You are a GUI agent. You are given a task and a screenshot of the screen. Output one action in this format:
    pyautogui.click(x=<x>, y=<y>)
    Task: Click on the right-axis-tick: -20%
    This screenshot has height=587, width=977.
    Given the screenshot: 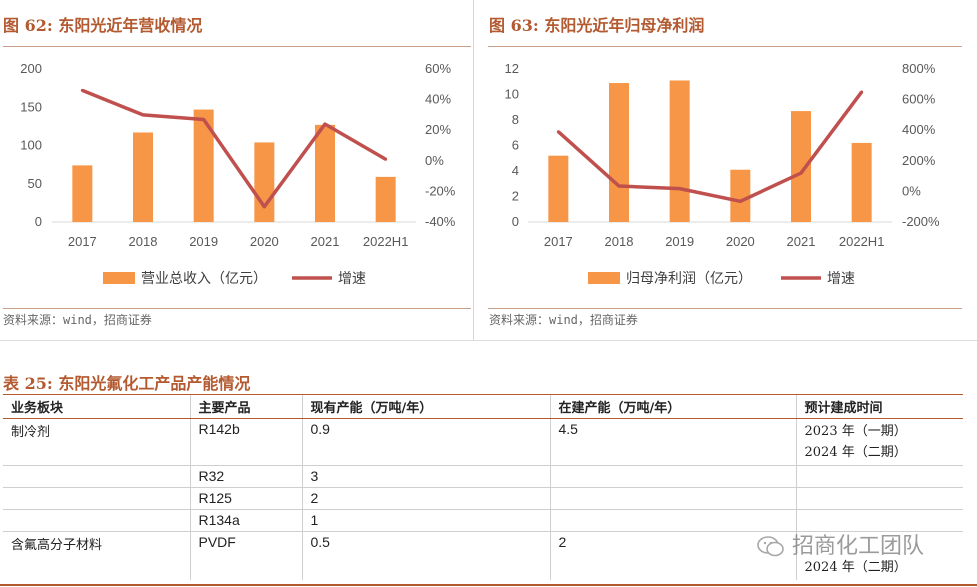 What is the action you would take?
    pyautogui.click(x=440, y=190)
    